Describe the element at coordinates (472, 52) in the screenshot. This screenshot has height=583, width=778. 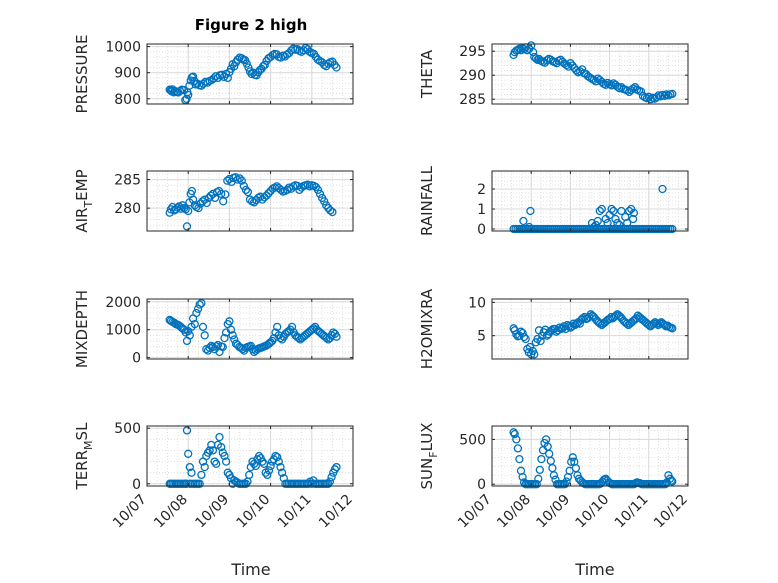
I see `y-tick-label: 295` at that location.